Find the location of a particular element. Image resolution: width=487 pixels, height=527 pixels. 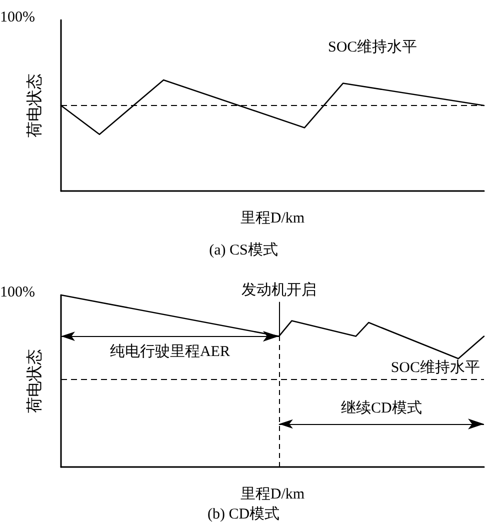

annotation: 纯电行驶里程AER is located at coordinates (170, 351).